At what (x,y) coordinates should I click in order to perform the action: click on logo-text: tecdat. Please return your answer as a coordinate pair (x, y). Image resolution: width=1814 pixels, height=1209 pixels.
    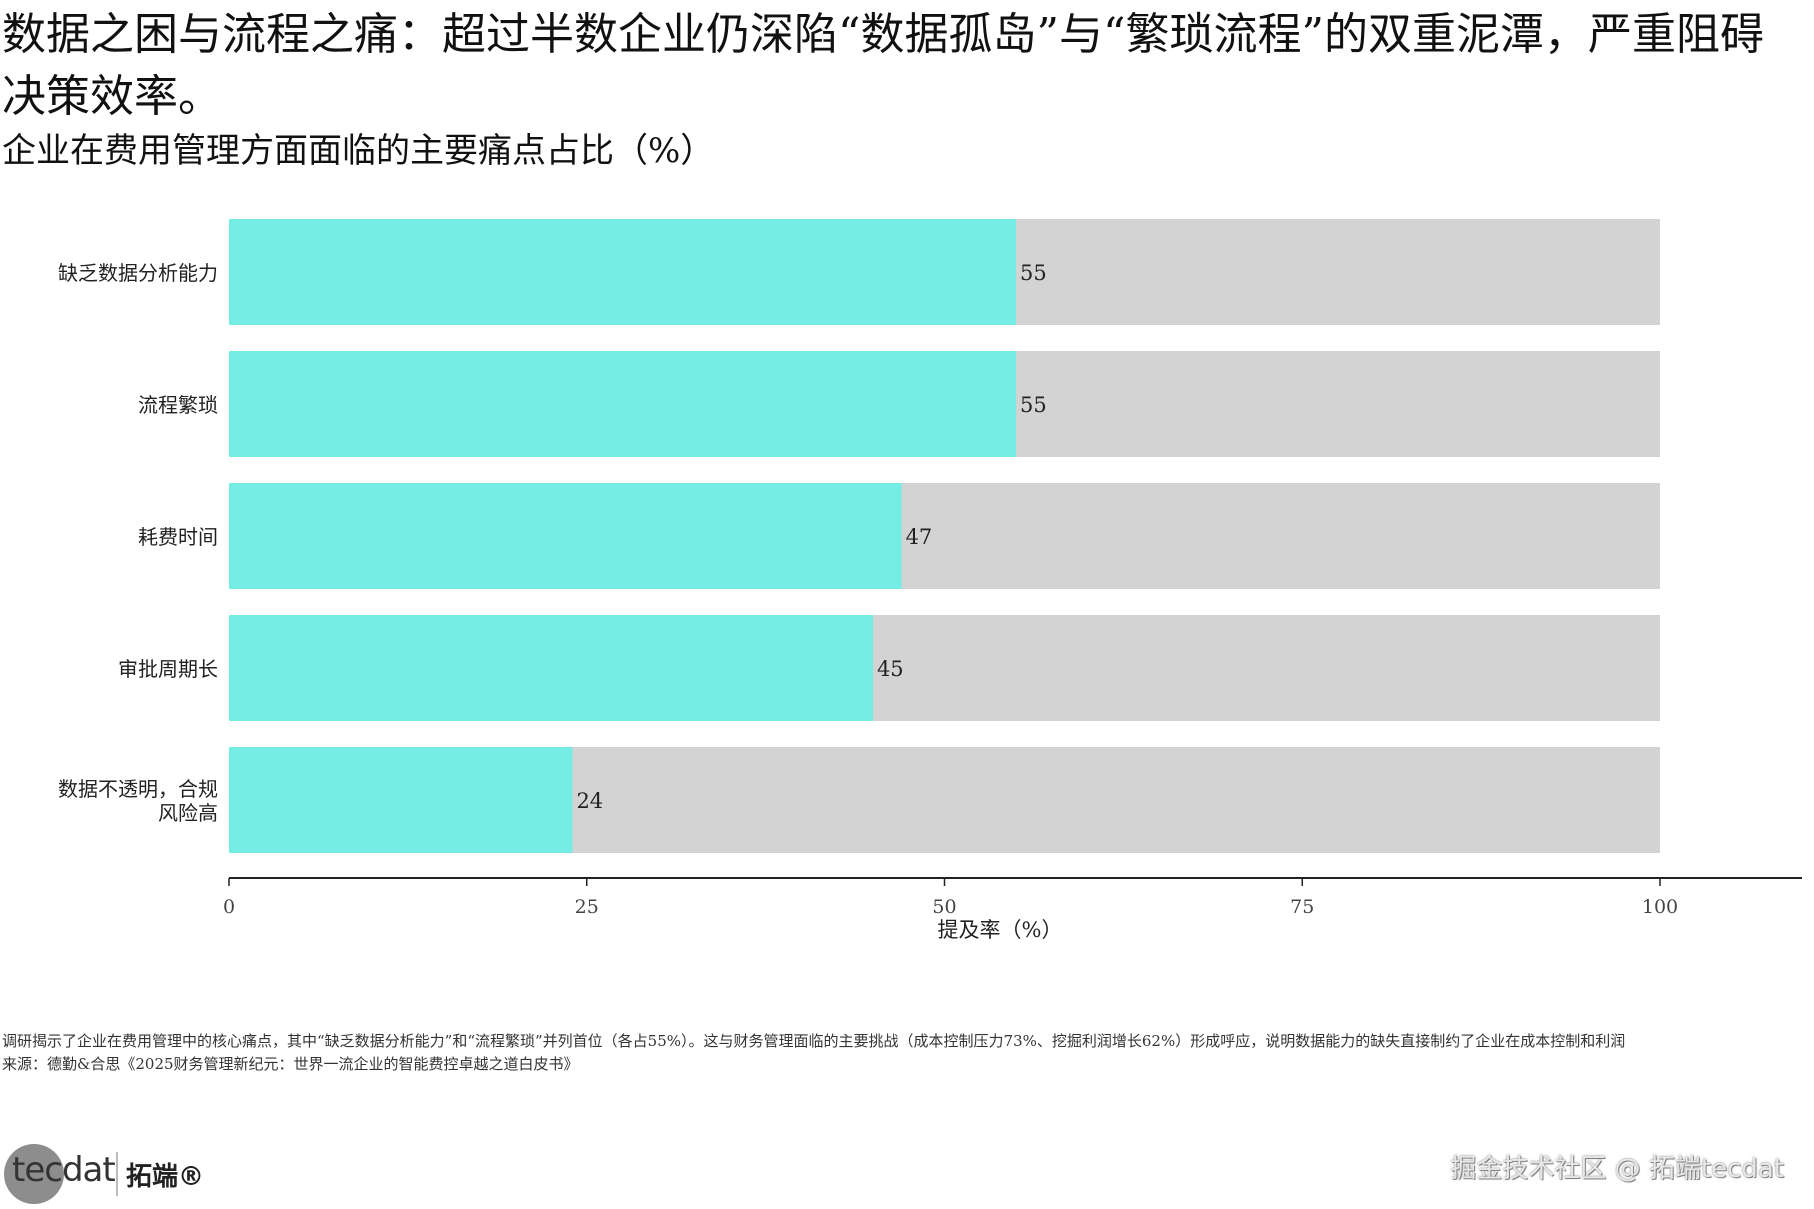
    Looking at the image, I should click on (64, 1170).